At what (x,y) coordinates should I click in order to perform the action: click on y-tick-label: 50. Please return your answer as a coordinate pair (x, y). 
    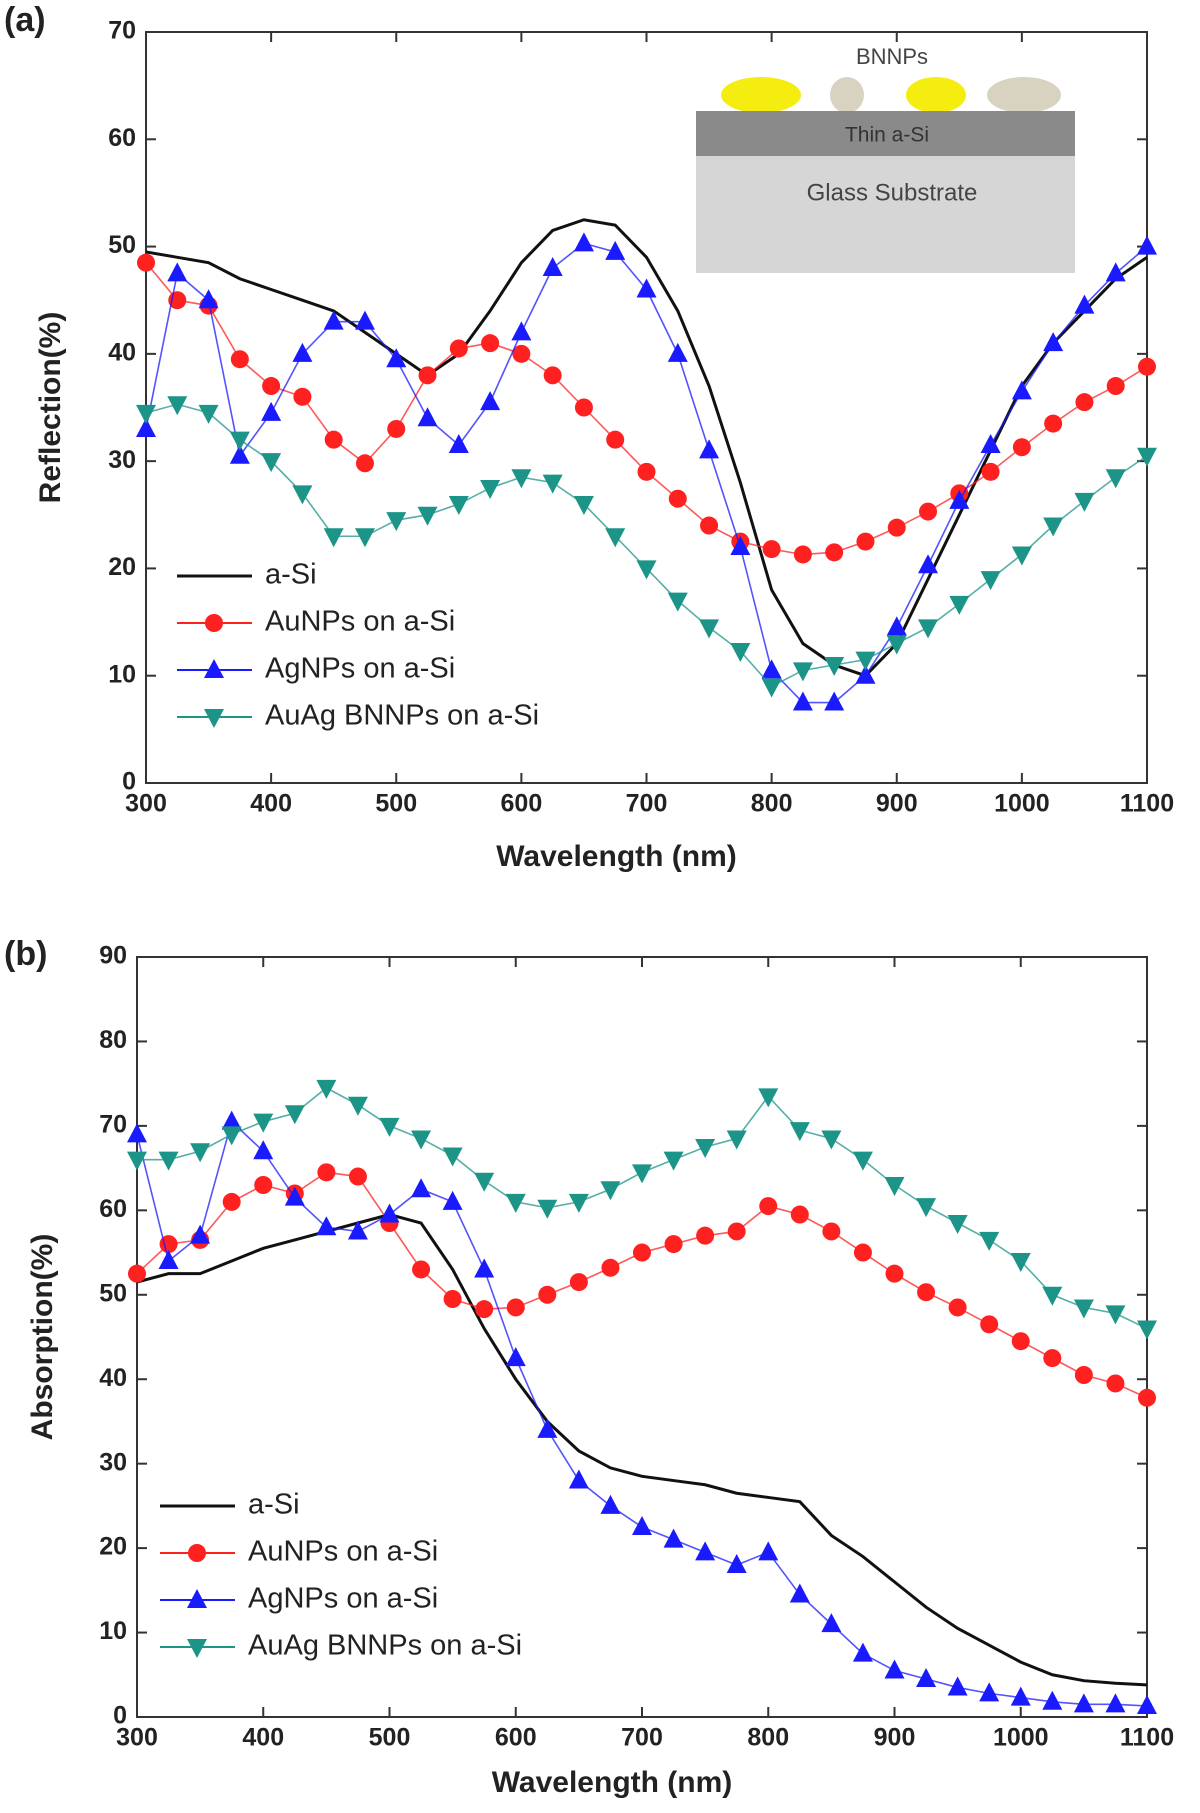
    Looking at the image, I should click on (113, 1293).